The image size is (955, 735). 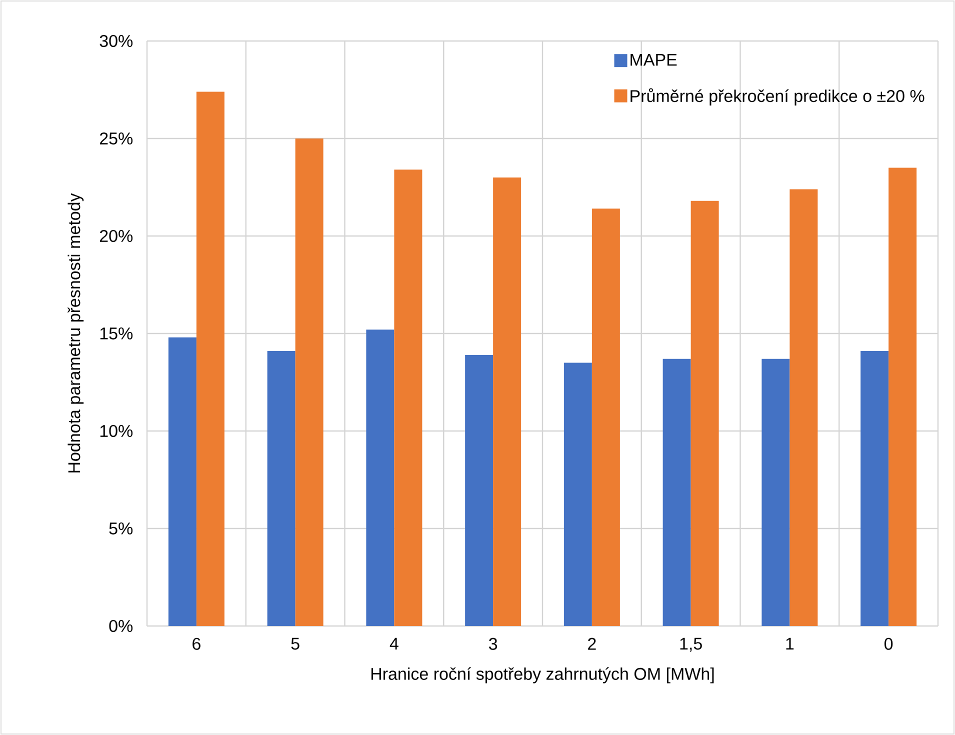 I want to click on x-tick-label: 2, so click(x=592, y=644).